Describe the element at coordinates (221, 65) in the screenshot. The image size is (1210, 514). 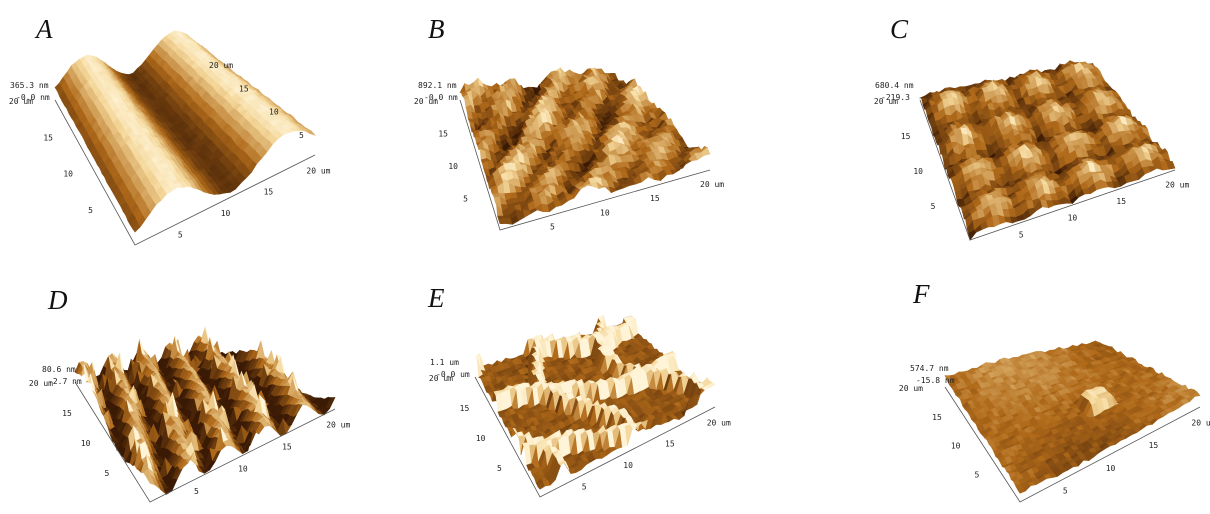
I see `right-axis-tick-label: 20 um` at that location.